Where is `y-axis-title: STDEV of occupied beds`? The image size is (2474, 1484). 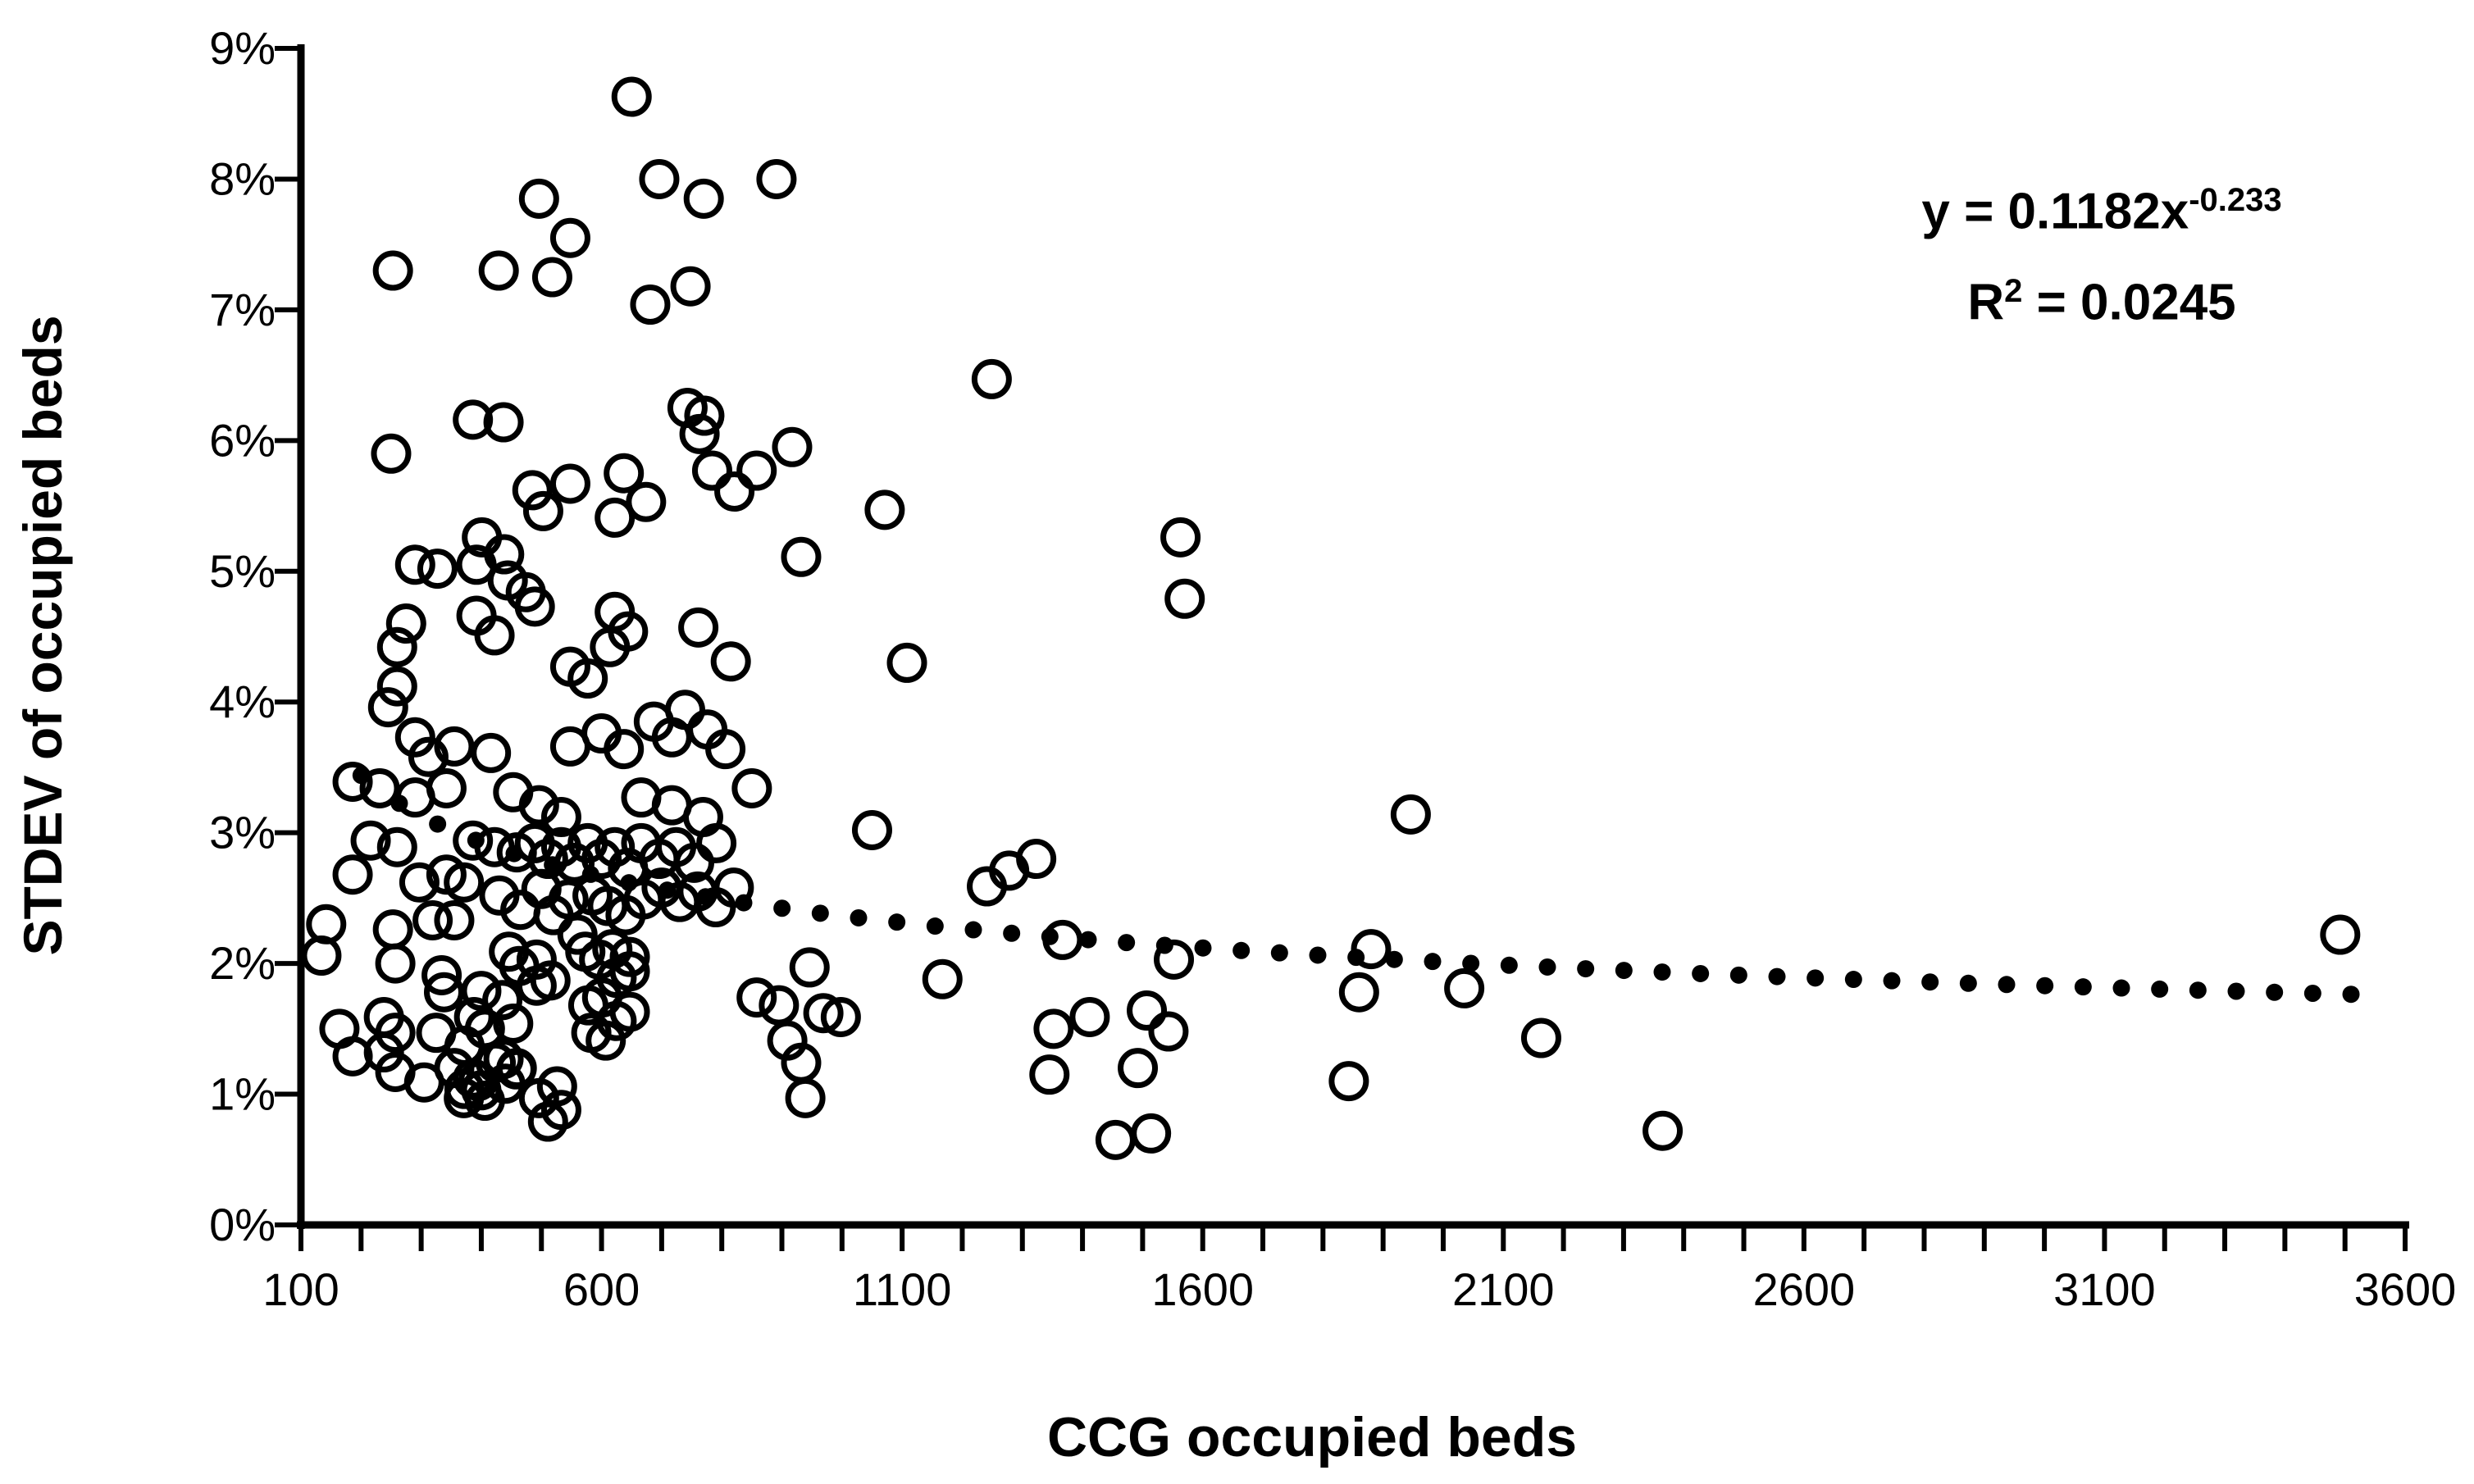 y-axis-title: STDEV of occupied beds is located at coordinates (42, 635).